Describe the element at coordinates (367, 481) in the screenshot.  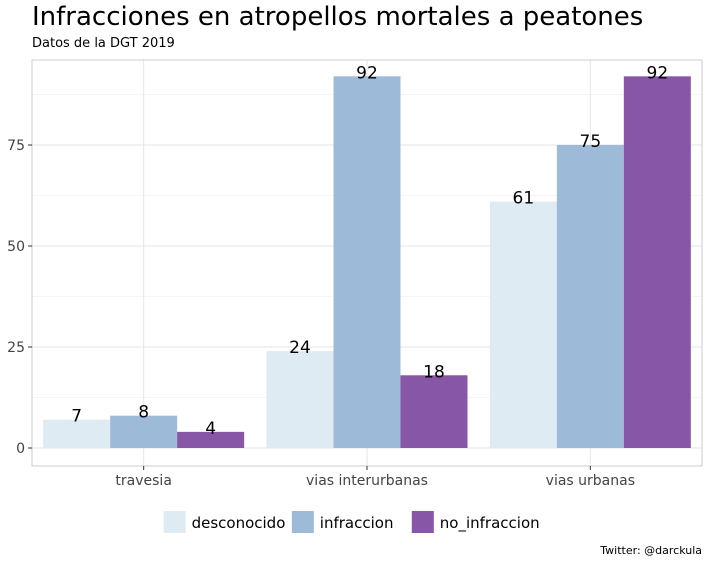
I see `x-tick-label: vias interurbanas` at that location.